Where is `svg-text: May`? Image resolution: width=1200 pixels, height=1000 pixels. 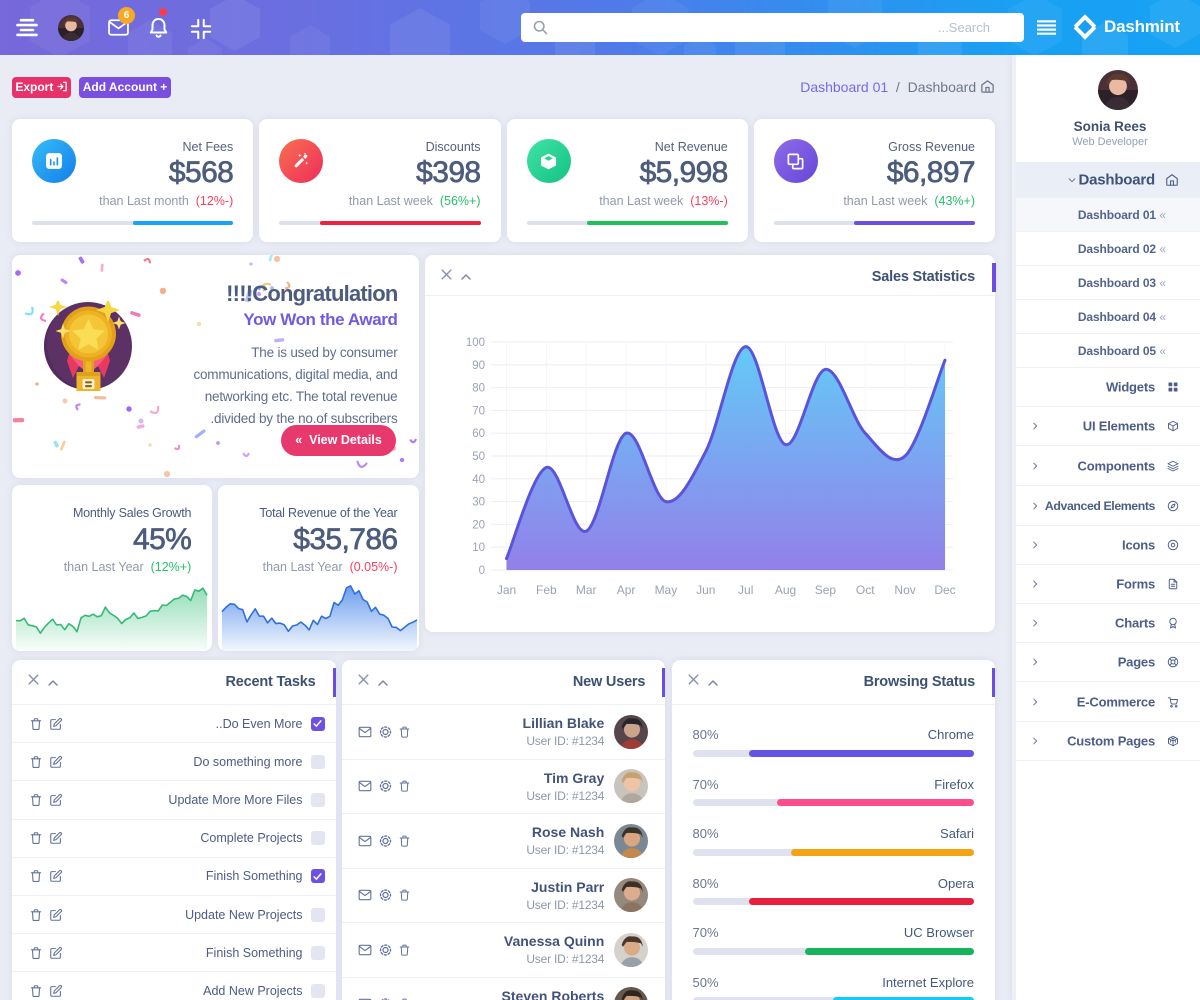
svg-text: May is located at coordinates (665, 590).